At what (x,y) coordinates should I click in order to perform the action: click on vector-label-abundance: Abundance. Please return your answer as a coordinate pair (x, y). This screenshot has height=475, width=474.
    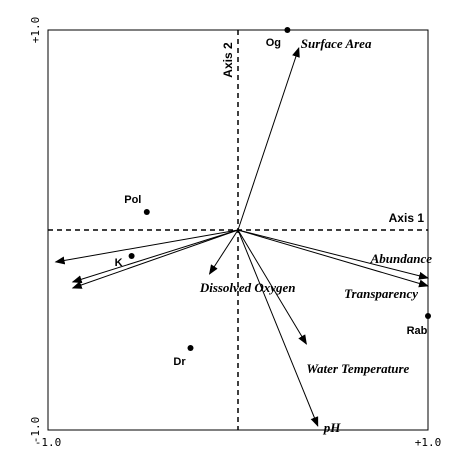
    Looking at the image, I should click on (401, 258).